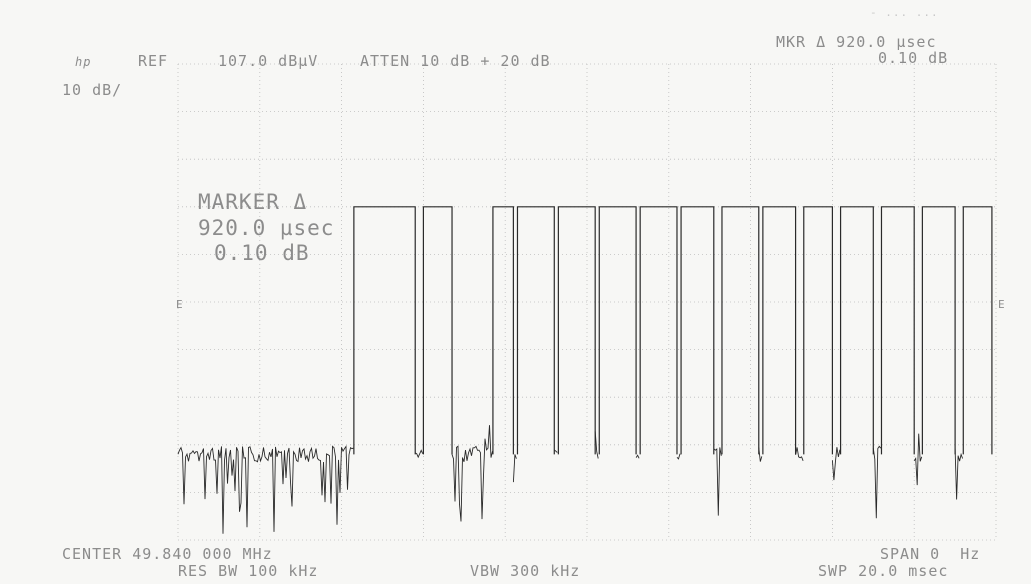 Image resolution: width=1031 pixels, height=584 pixels. What do you see at coordinates (525, 571) in the screenshot?
I see `video-bandwidth: VBW 300 kHz` at bounding box center [525, 571].